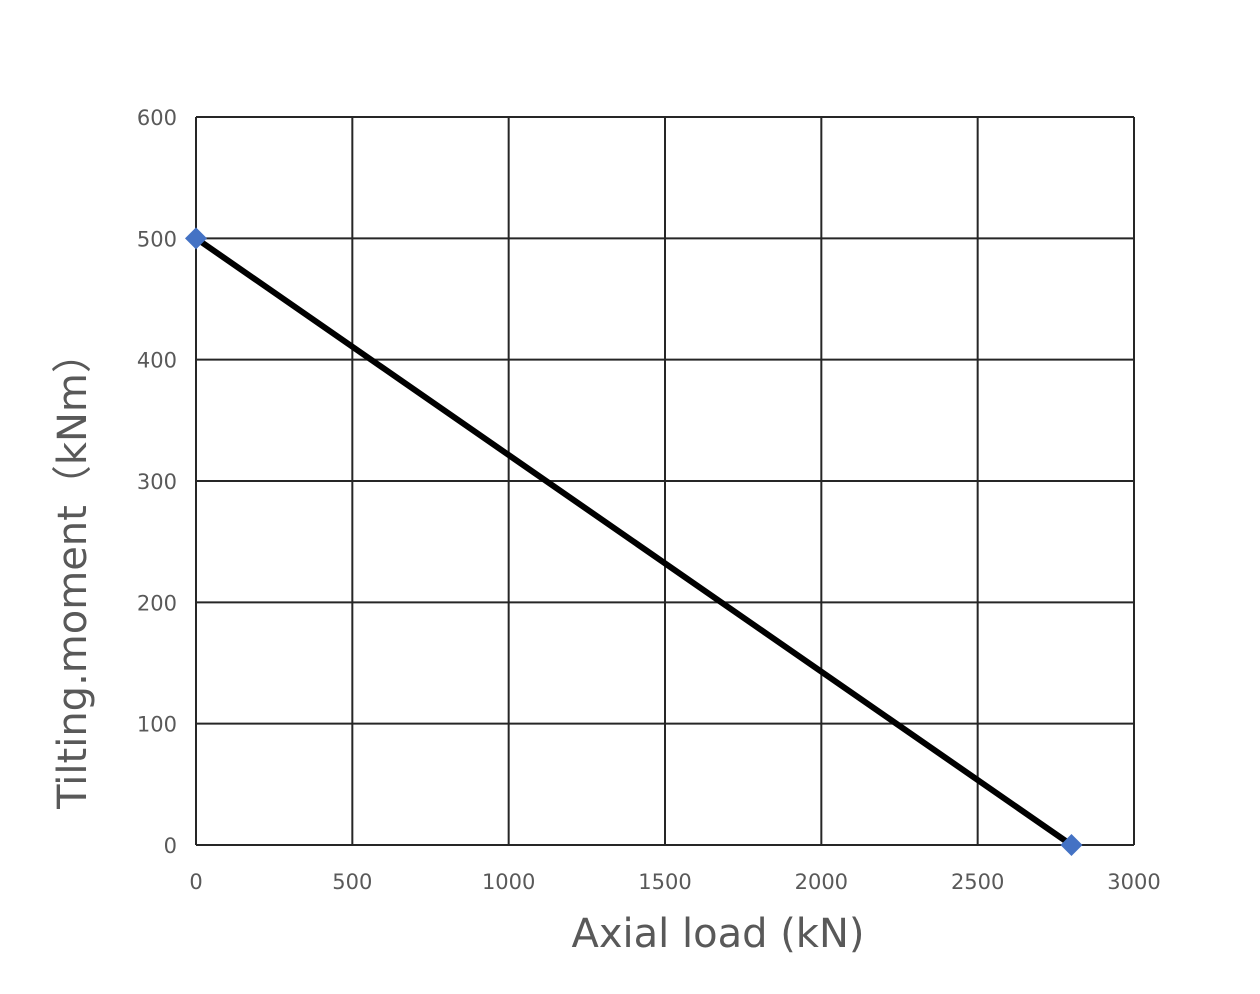  What do you see at coordinates (157, 239) in the screenshot?
I see `y-tick-label: 500` at bounding box center [157, 239].